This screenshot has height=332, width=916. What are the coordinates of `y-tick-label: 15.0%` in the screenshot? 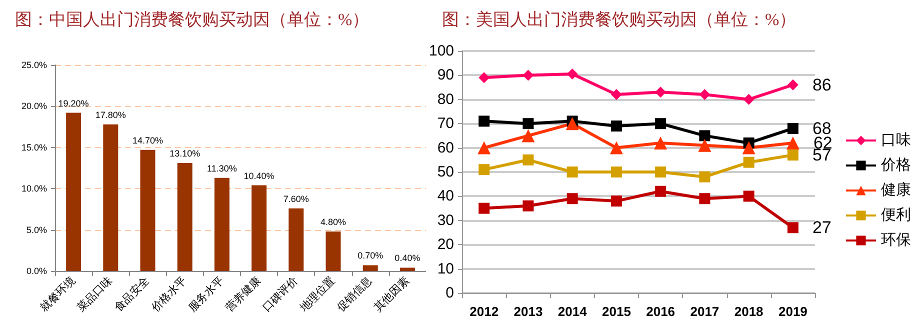 It's located at (34, 147).